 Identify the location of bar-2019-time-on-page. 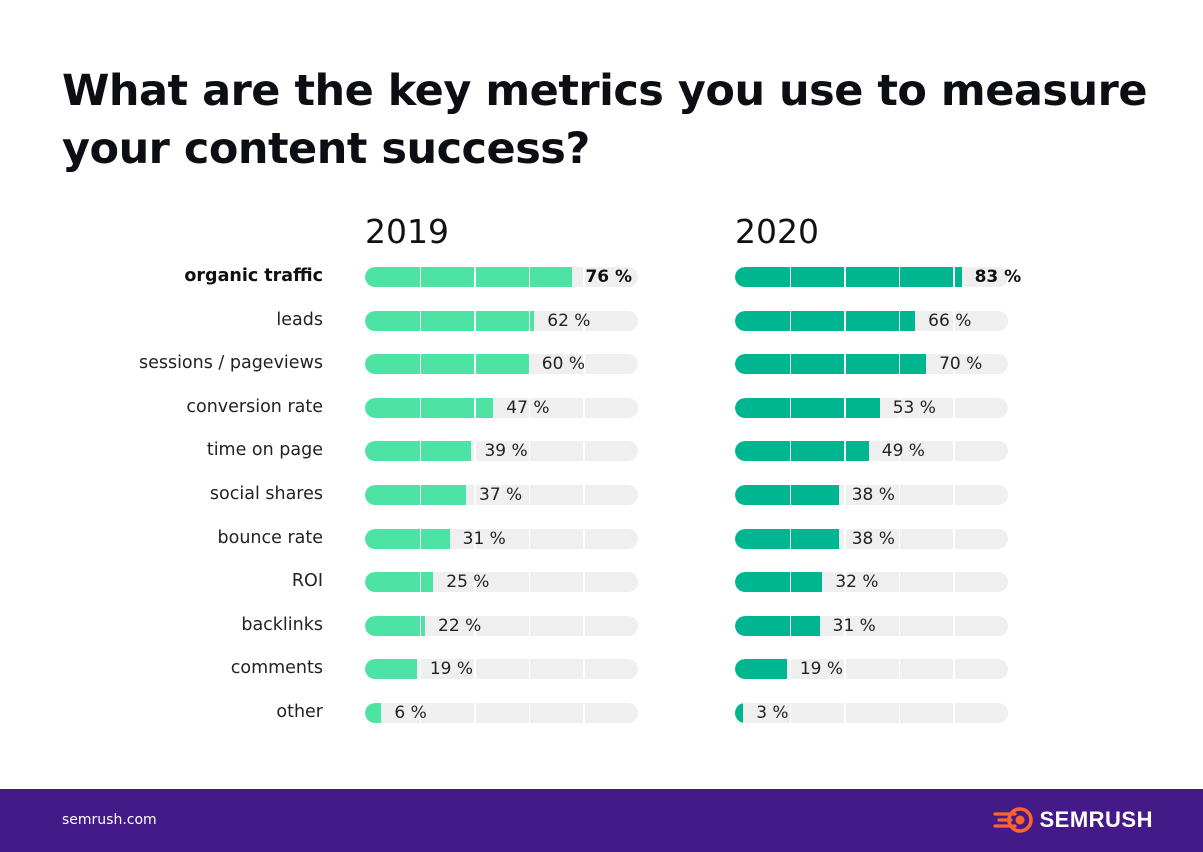
(418, 451).